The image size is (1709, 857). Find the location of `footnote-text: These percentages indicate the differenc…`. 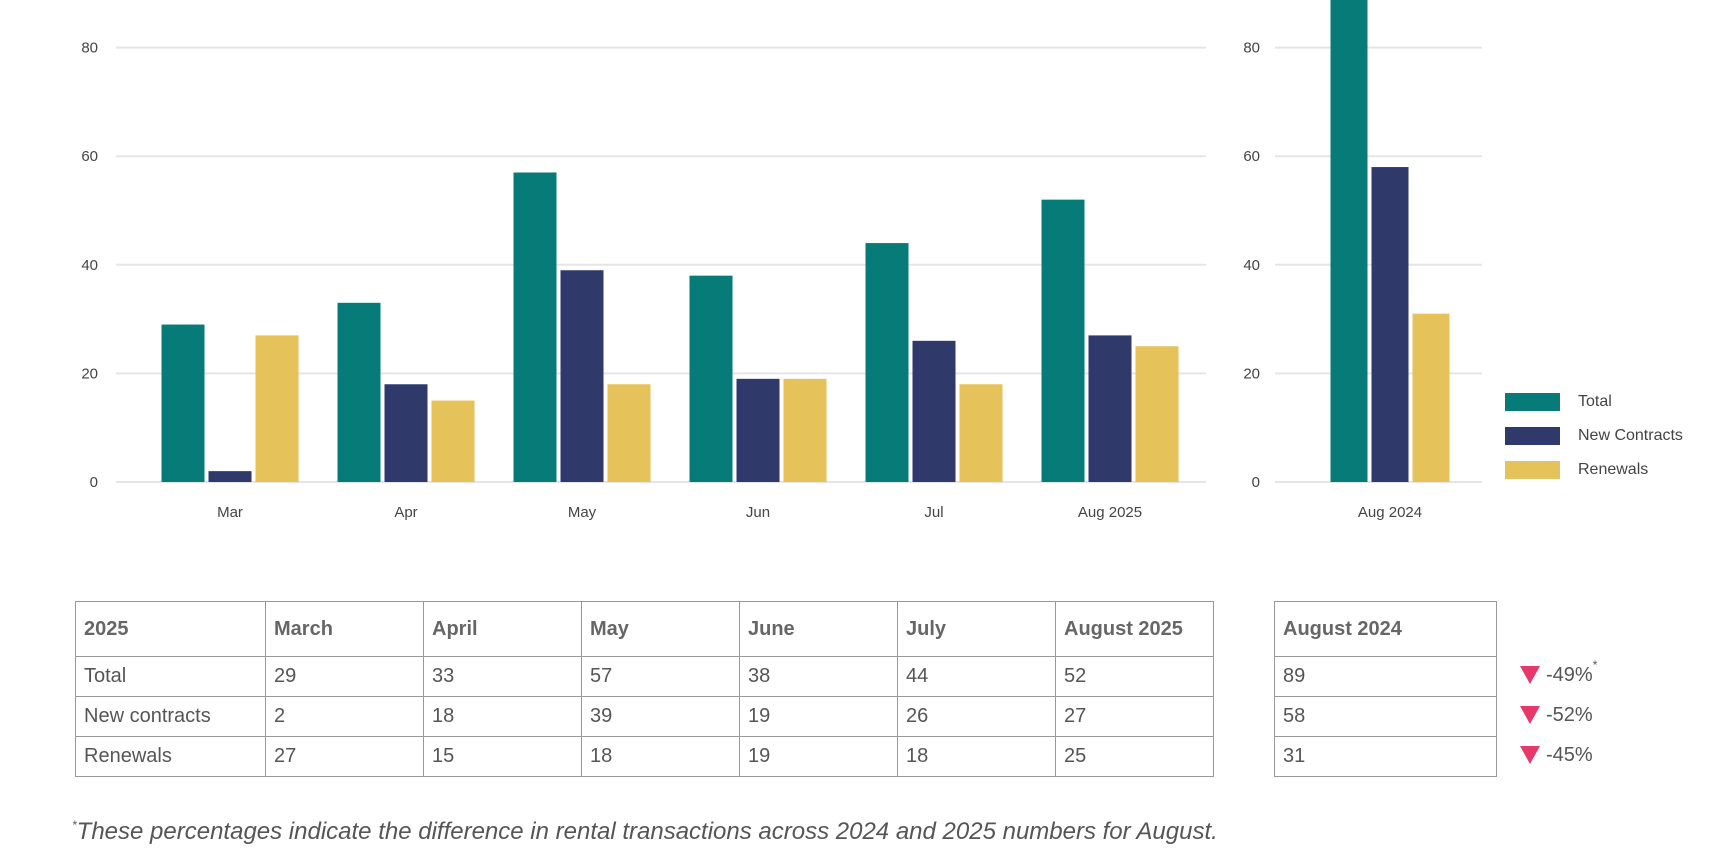

footnote-text: These percentages indicate the differenc… is located at coordinates (647, 831).